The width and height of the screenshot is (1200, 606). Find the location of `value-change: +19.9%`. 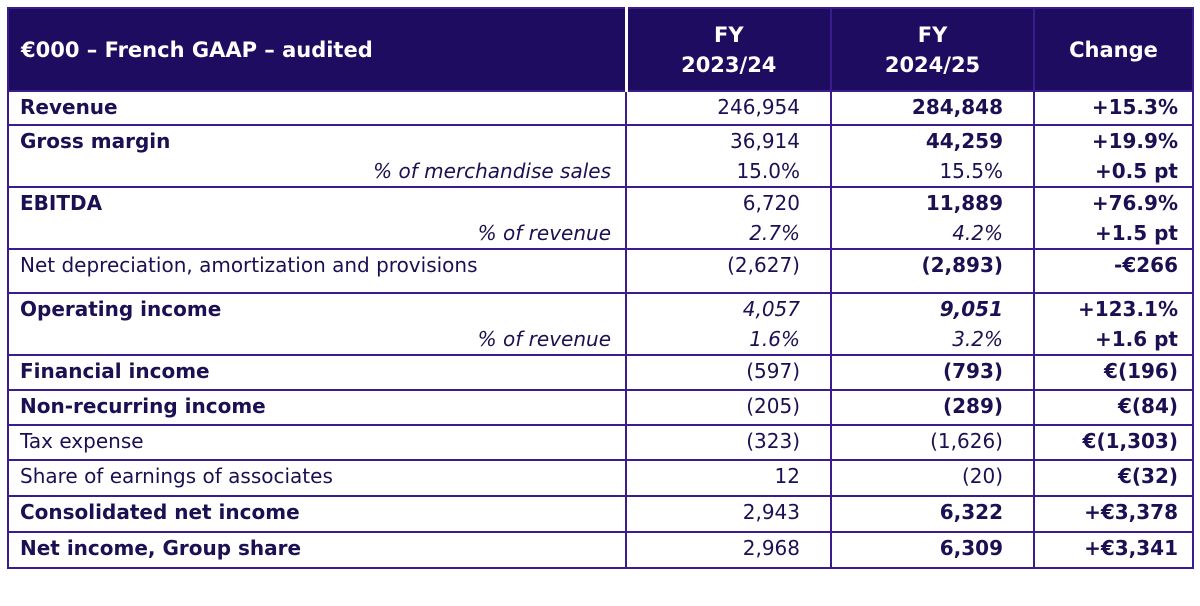

value-change: +19.9% is located at coordinates (1134, 141).